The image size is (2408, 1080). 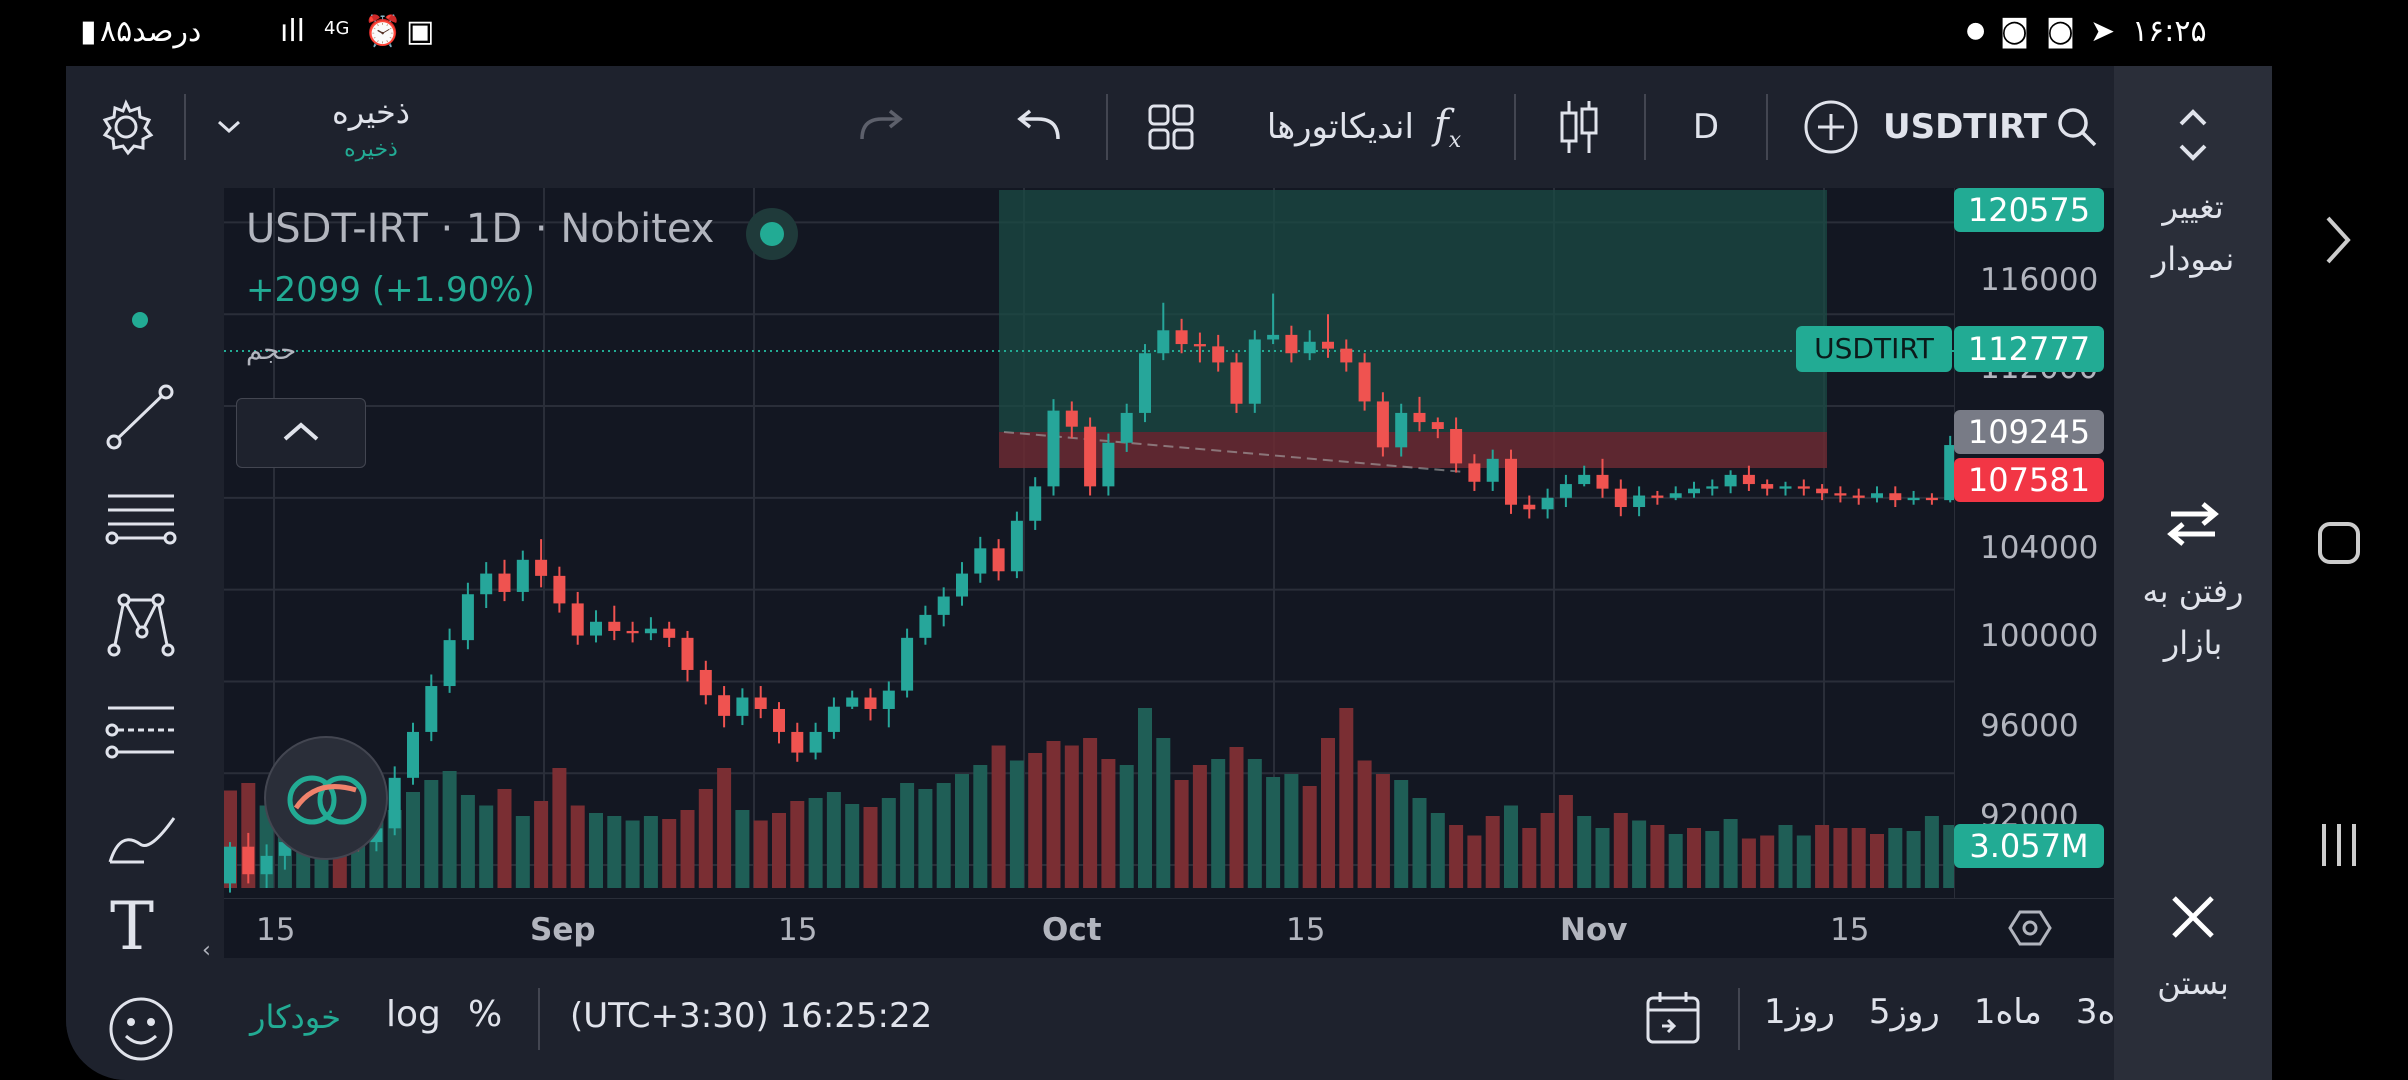 I want to click on redo-icon, so click(x=881, y=127).